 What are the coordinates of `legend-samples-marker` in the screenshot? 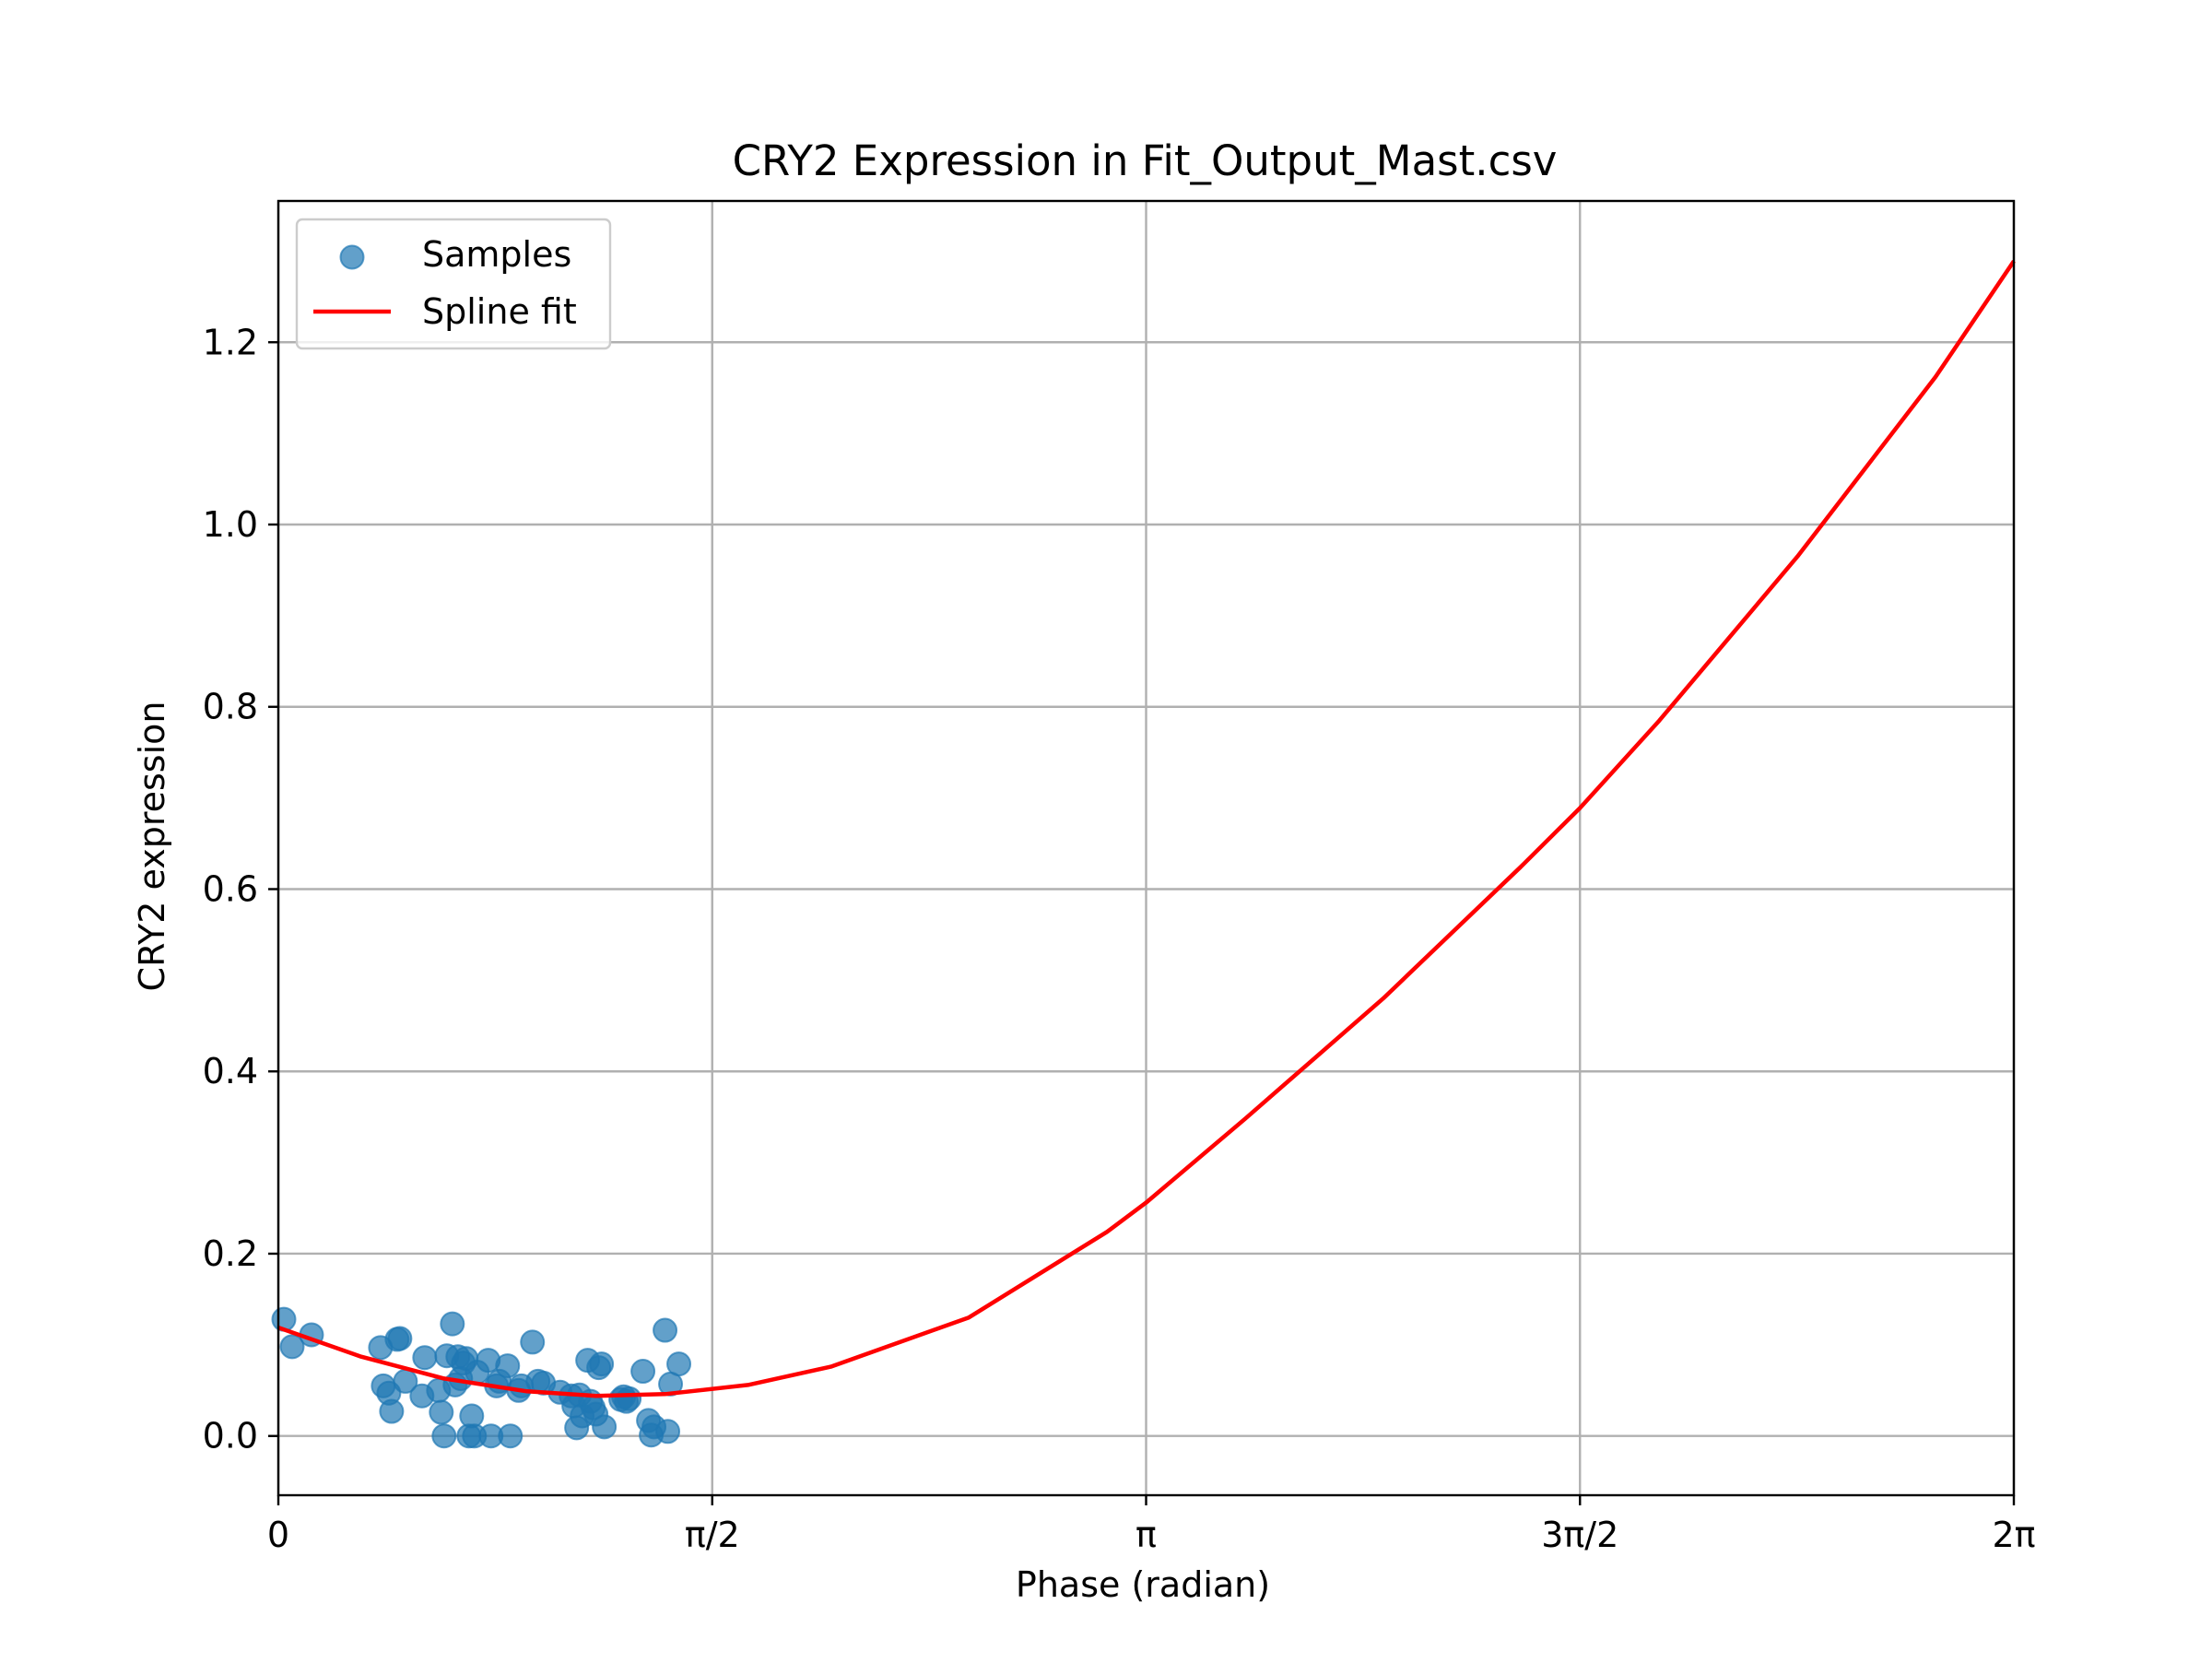 It's located at (352, 257).